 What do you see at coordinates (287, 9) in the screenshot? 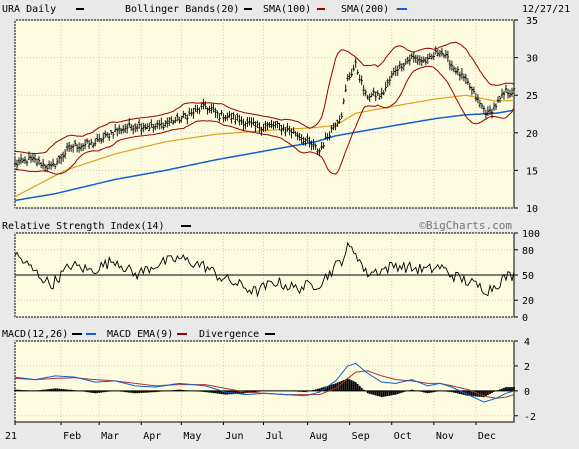
I see `legend-sma100: SMA(100)` at bounding box center [287, 9].